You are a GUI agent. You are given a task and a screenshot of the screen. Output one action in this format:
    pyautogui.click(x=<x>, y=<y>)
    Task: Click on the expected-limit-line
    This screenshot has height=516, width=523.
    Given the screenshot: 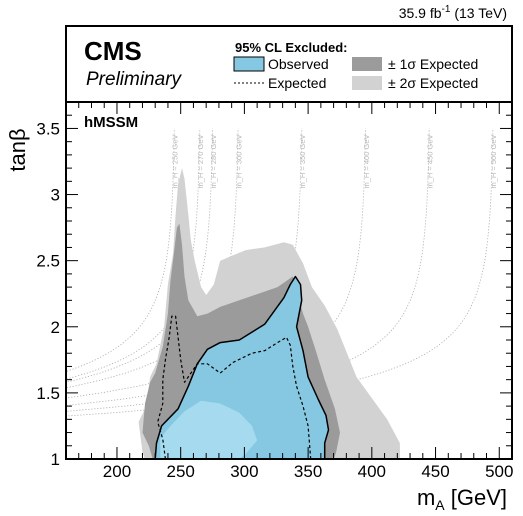 What is the action you would take?
    pyautogui.click(x=234, y=387)
    